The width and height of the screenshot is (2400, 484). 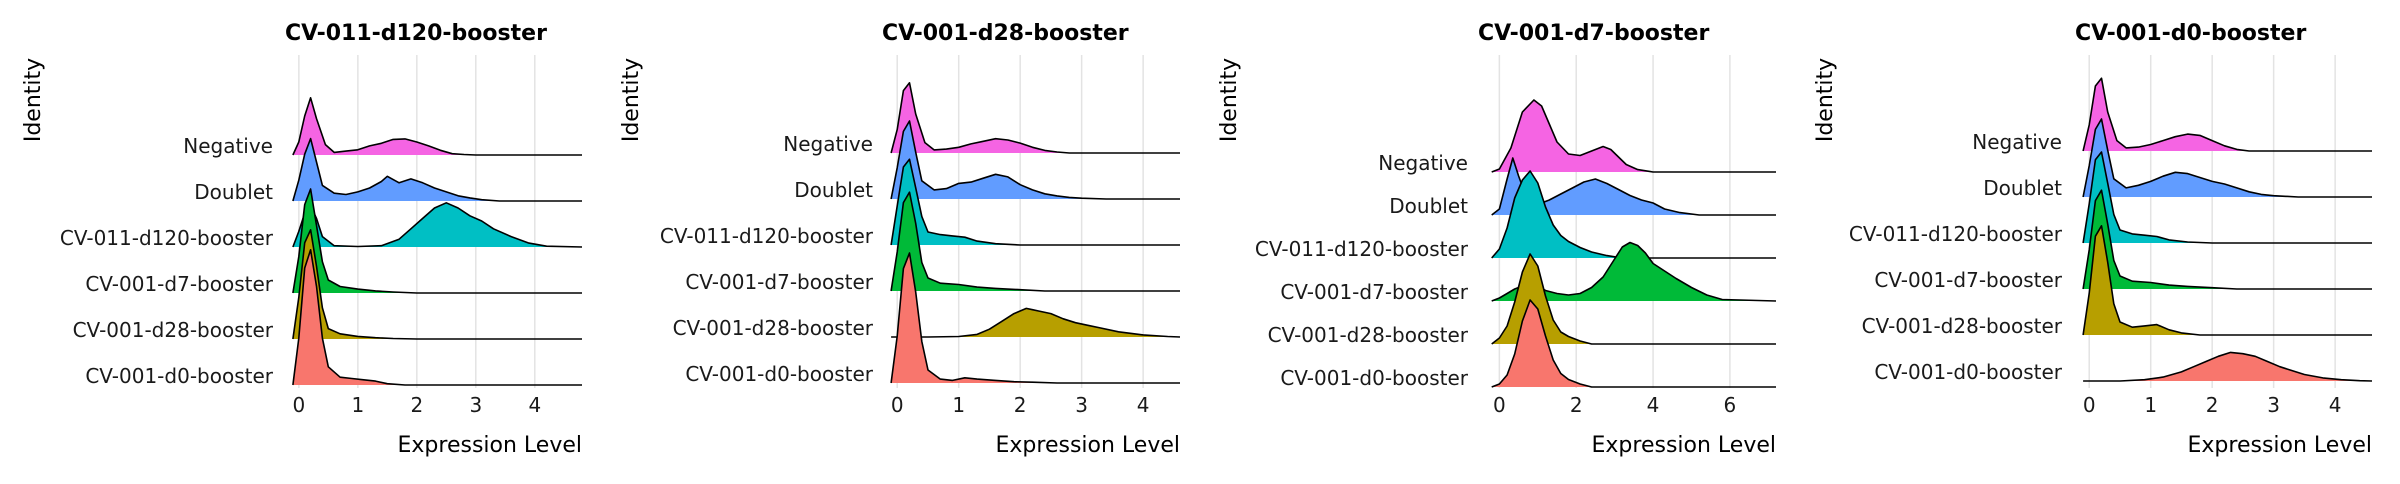 I want to click on panel-title: CV-011-d120-booster, so click(x=416, y=33).